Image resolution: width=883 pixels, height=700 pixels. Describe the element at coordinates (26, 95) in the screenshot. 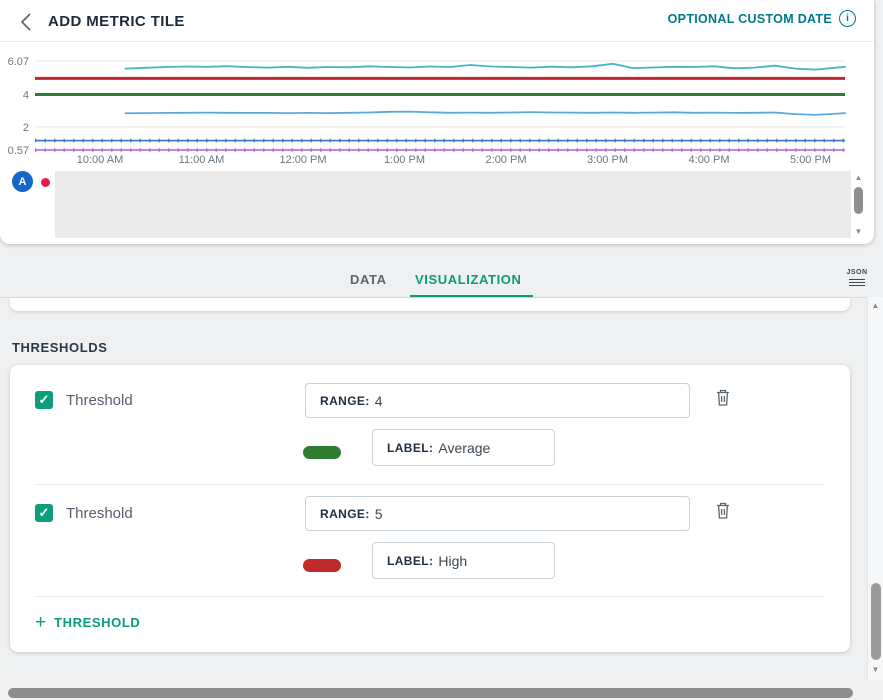

I see `svg-text: 4` at that location.